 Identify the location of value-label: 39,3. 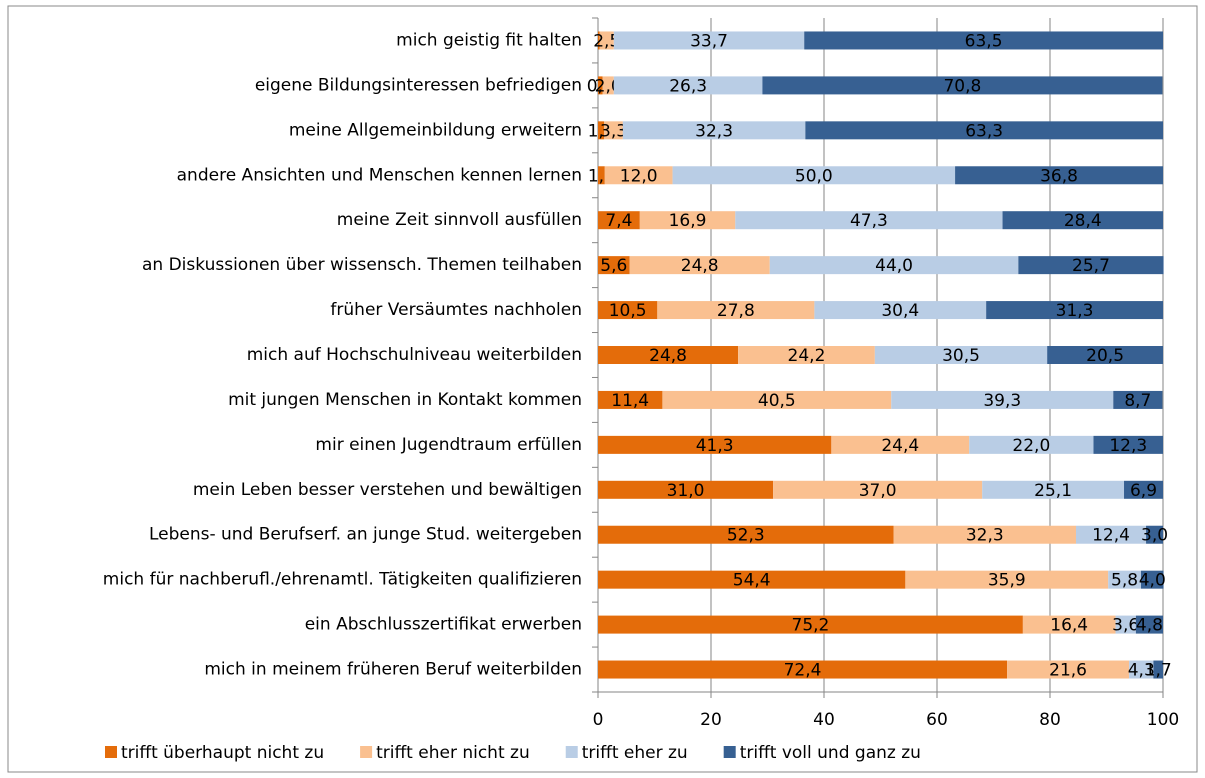
(1002, 401).